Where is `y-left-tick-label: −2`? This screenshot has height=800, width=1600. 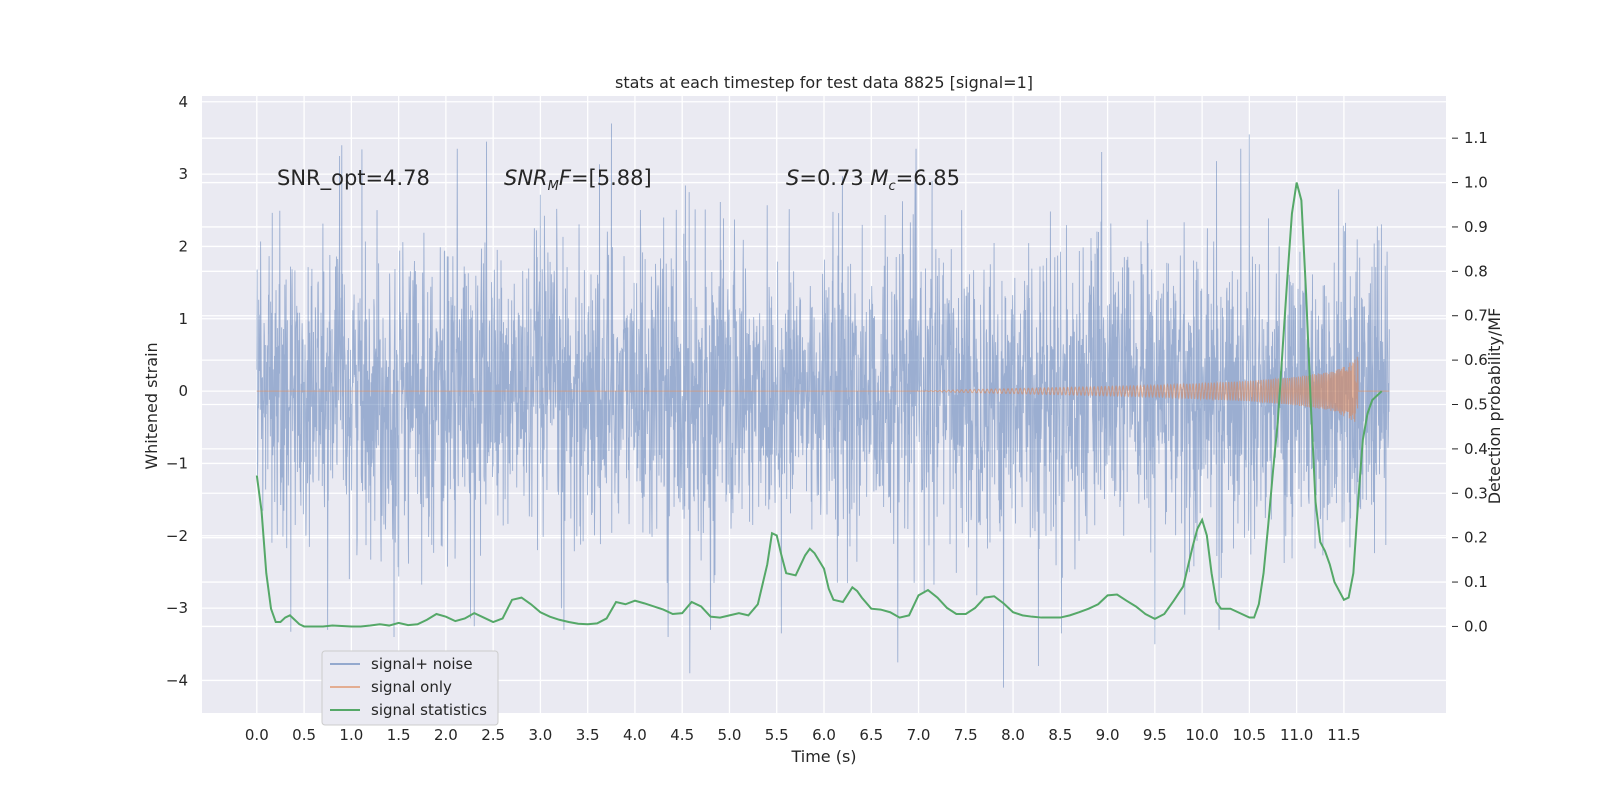
y-left-tick-label: −2 is located at coordinates (177, 536).